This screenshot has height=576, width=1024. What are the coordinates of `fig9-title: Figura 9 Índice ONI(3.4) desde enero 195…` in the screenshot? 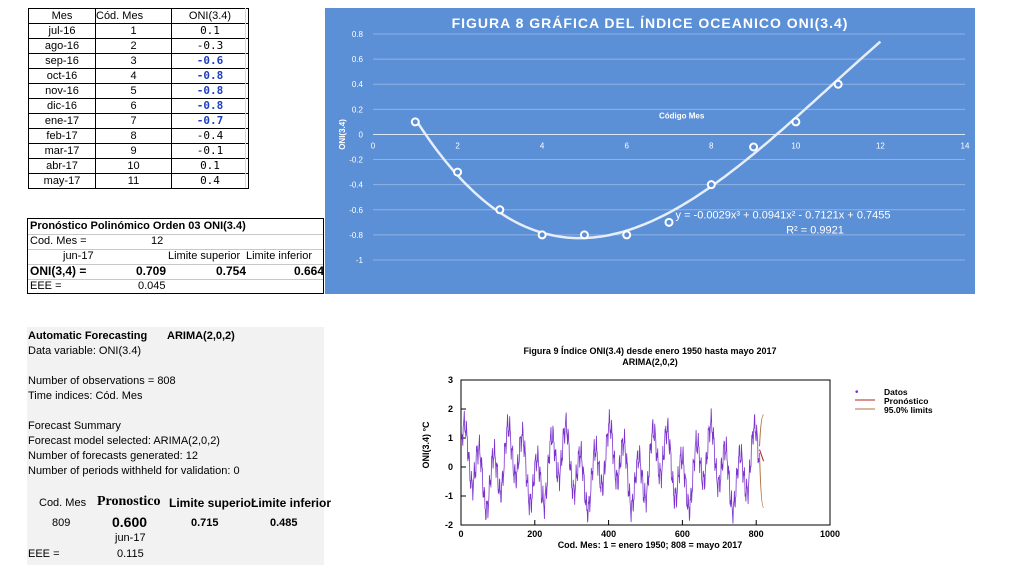 It's located at (649, 351).